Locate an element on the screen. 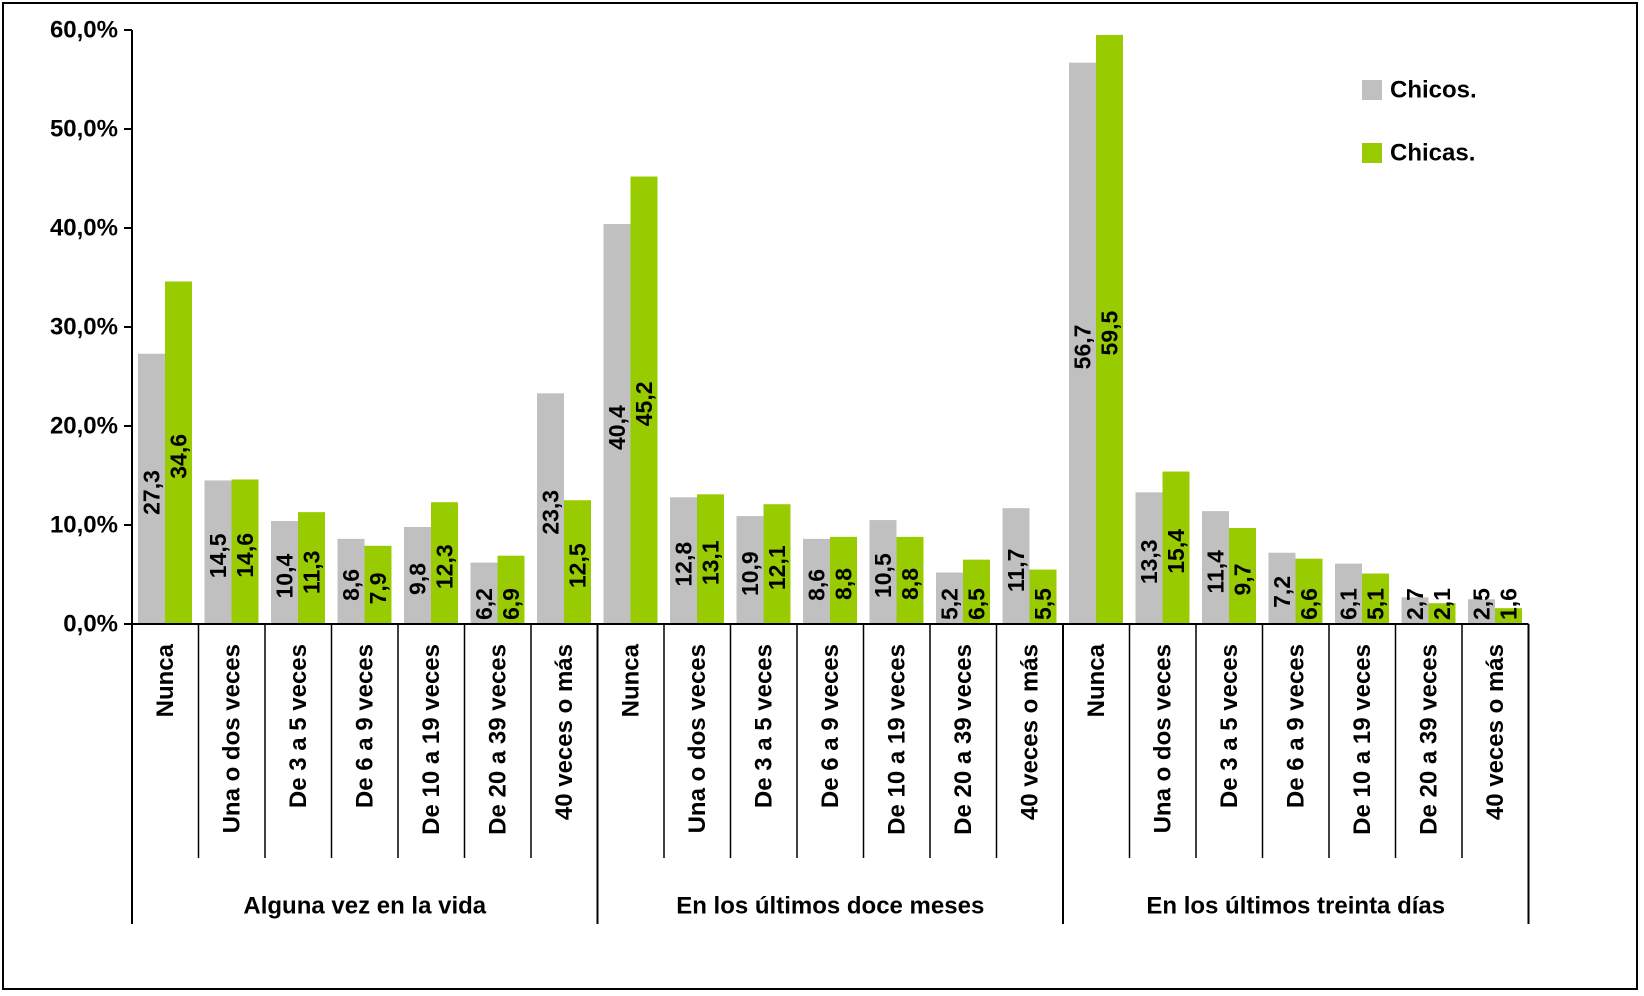 Image resolution: width=1644 pixels, height=996 pixels. data-label-chicas: 12,5 is located at coordinates (578, 565).